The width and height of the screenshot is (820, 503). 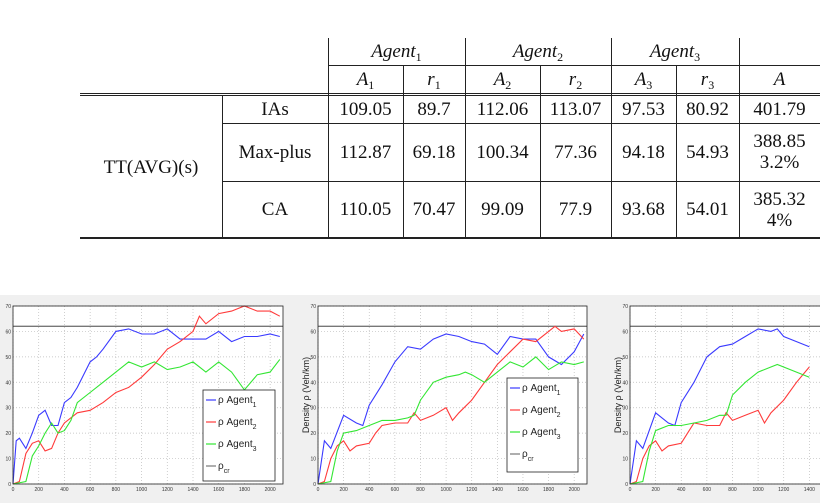 I want to click on sub-header-text: A2, so click(x=502, y=80).